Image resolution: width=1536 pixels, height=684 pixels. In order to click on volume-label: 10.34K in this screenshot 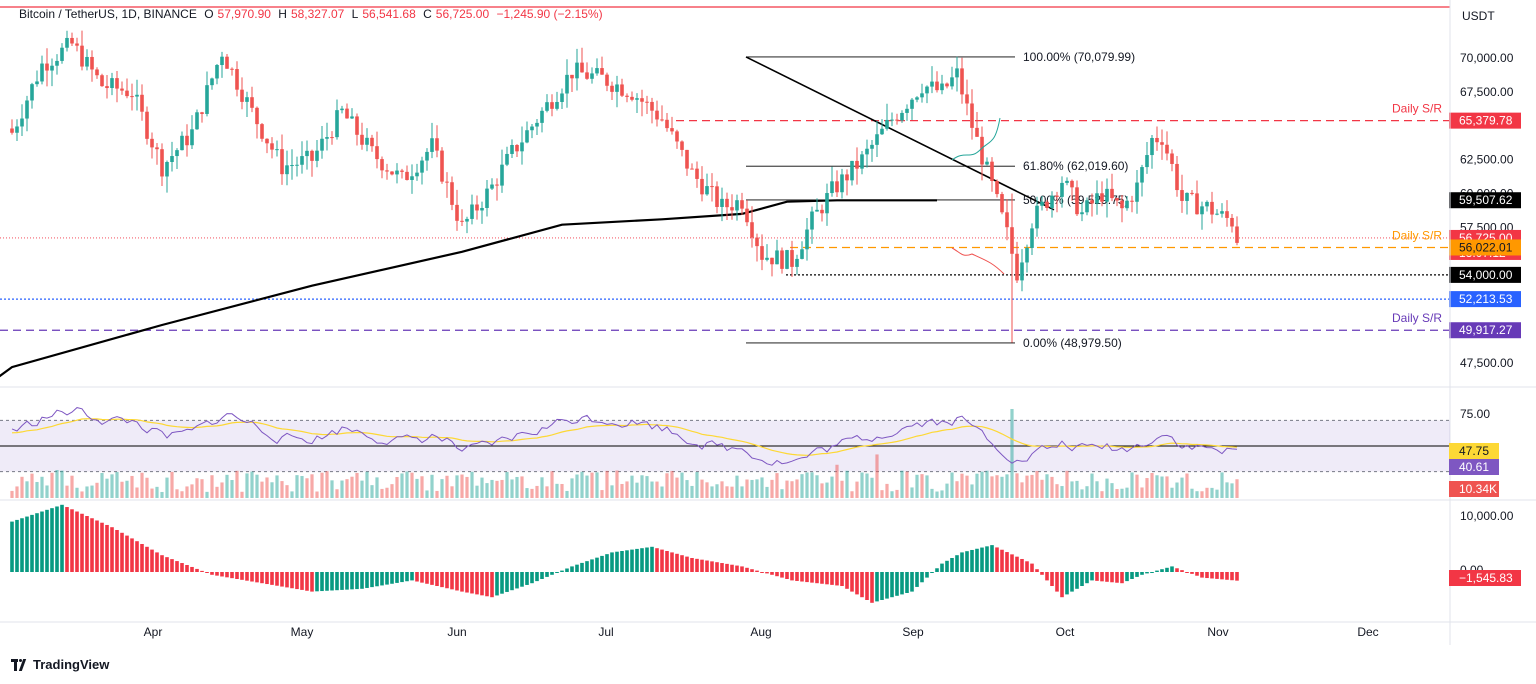, I will do `click(1478, 489)`.